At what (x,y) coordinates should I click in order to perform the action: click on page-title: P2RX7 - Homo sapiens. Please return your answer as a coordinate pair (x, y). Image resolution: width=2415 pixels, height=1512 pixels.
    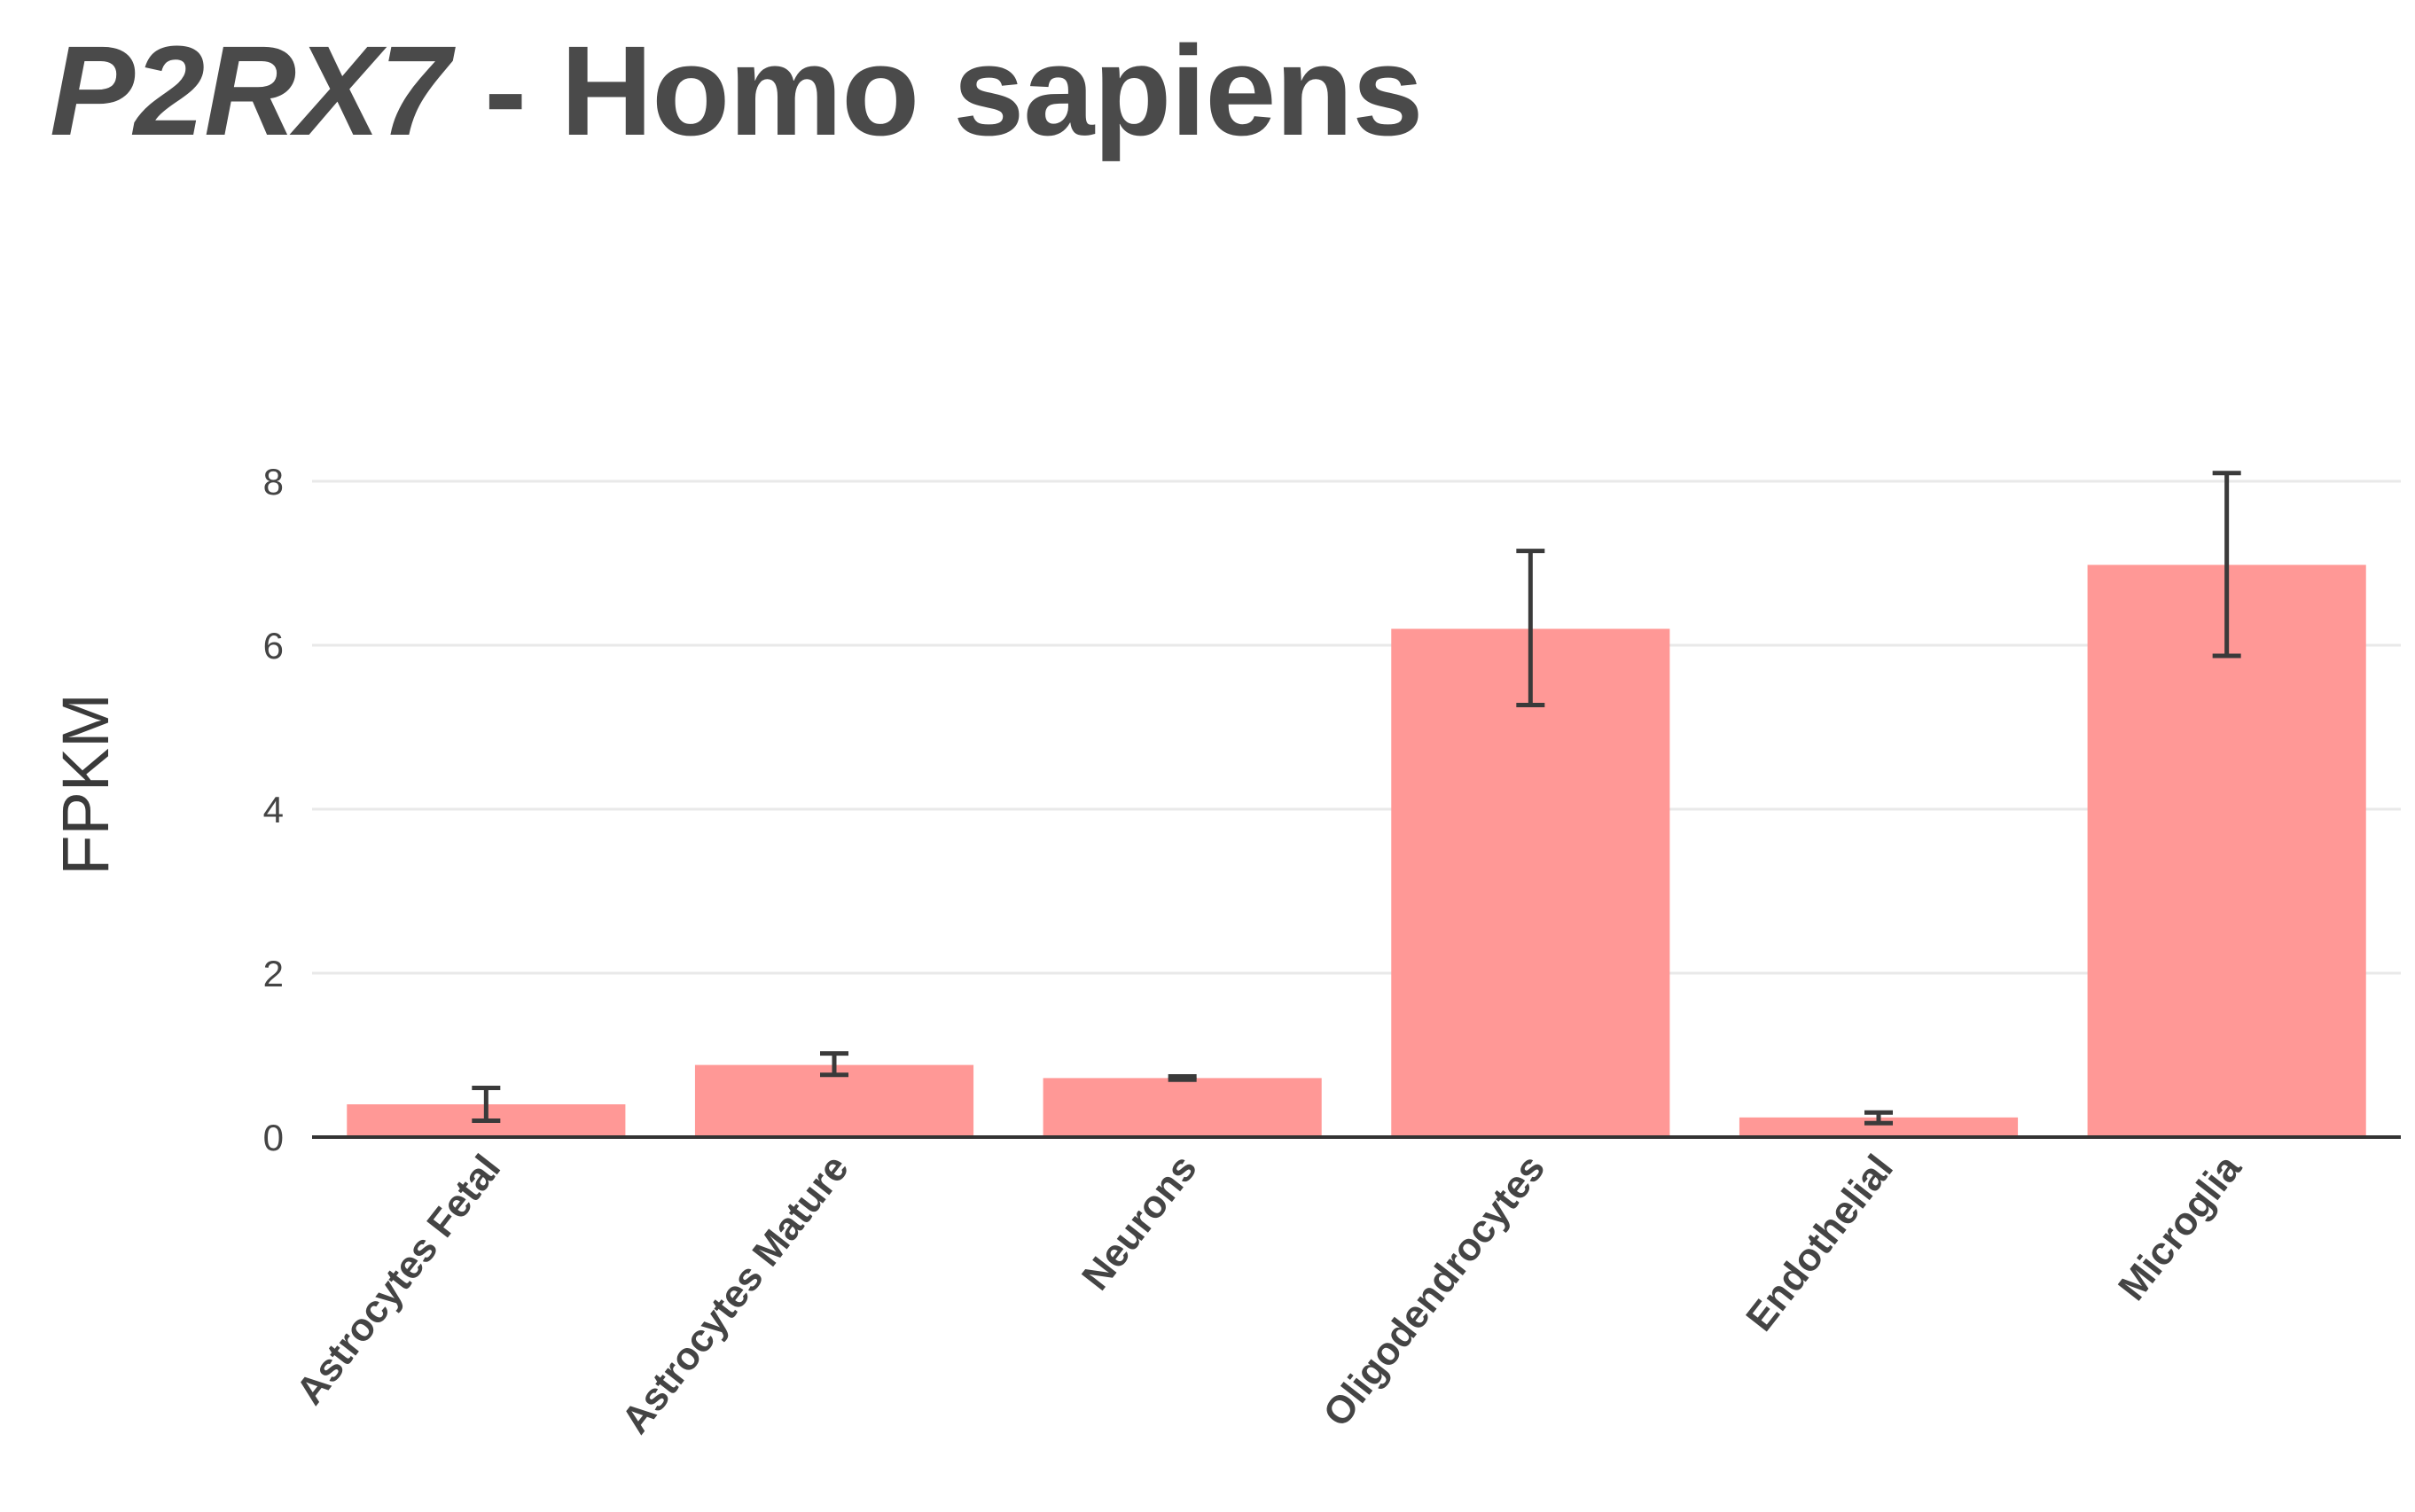
    Looking at the image, I should click on (736, 91).